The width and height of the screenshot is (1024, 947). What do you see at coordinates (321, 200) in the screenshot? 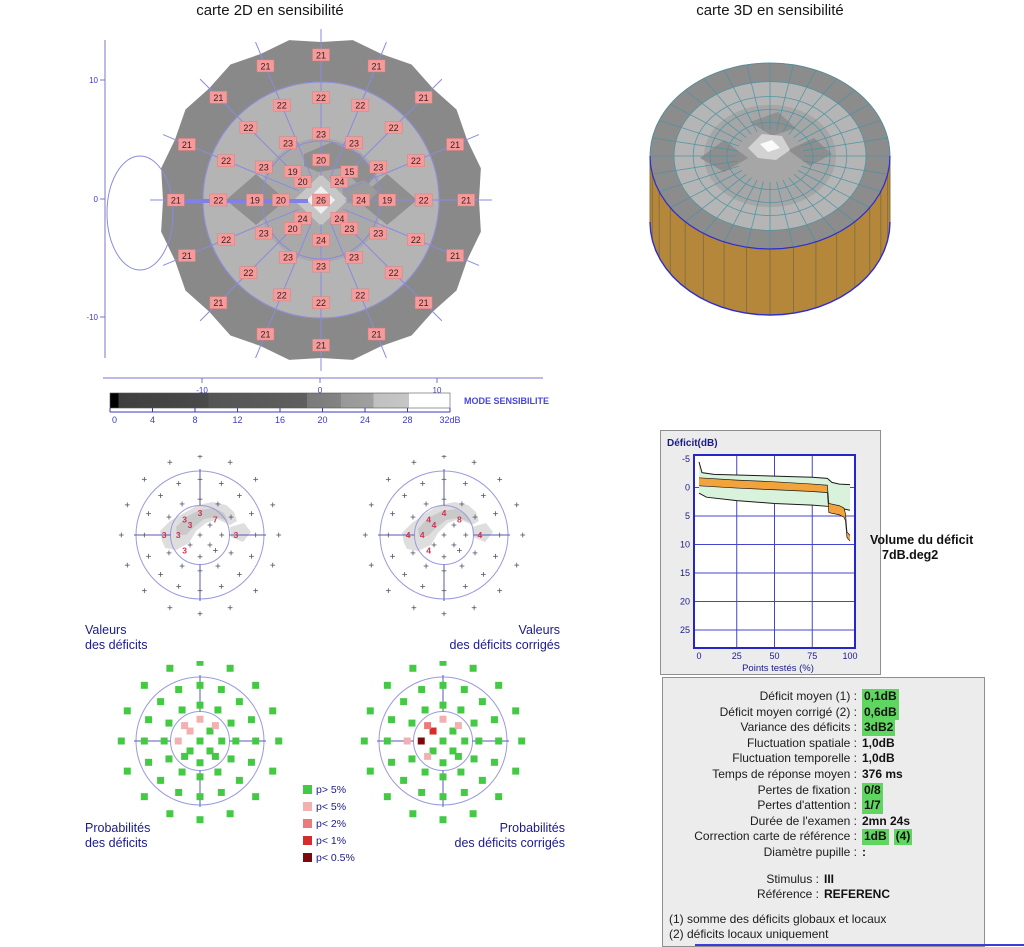
I see `sensitivity-value: 26` at bounding box center [321, 200].